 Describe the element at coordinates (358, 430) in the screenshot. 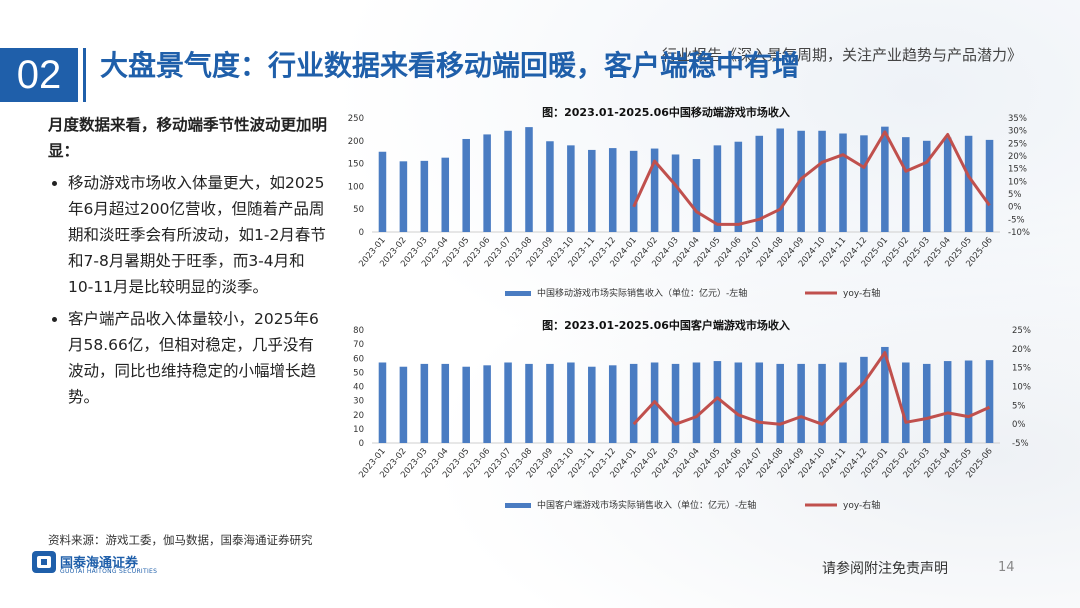

I see `left-axis-tick: 10` at that location.